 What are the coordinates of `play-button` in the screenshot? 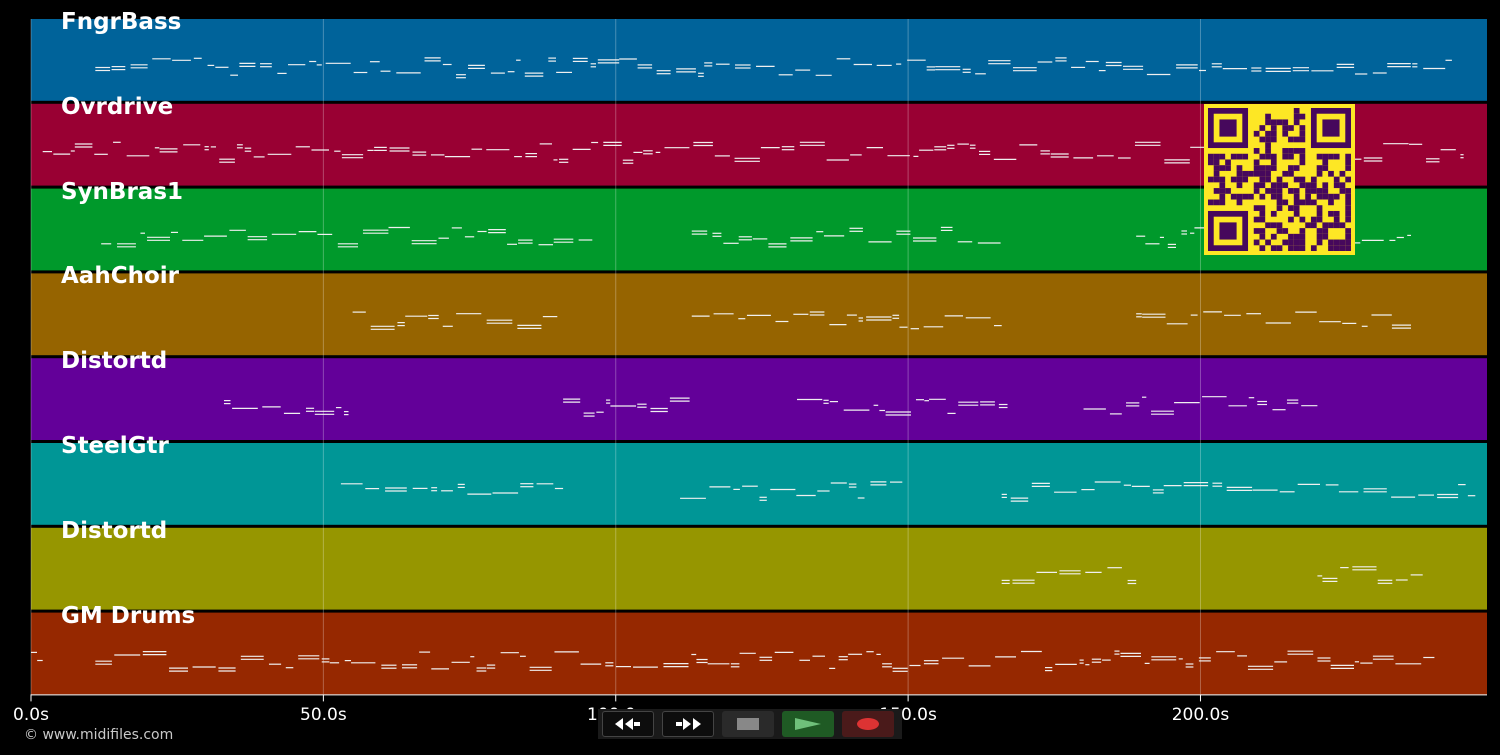 It's located at (808, 724).